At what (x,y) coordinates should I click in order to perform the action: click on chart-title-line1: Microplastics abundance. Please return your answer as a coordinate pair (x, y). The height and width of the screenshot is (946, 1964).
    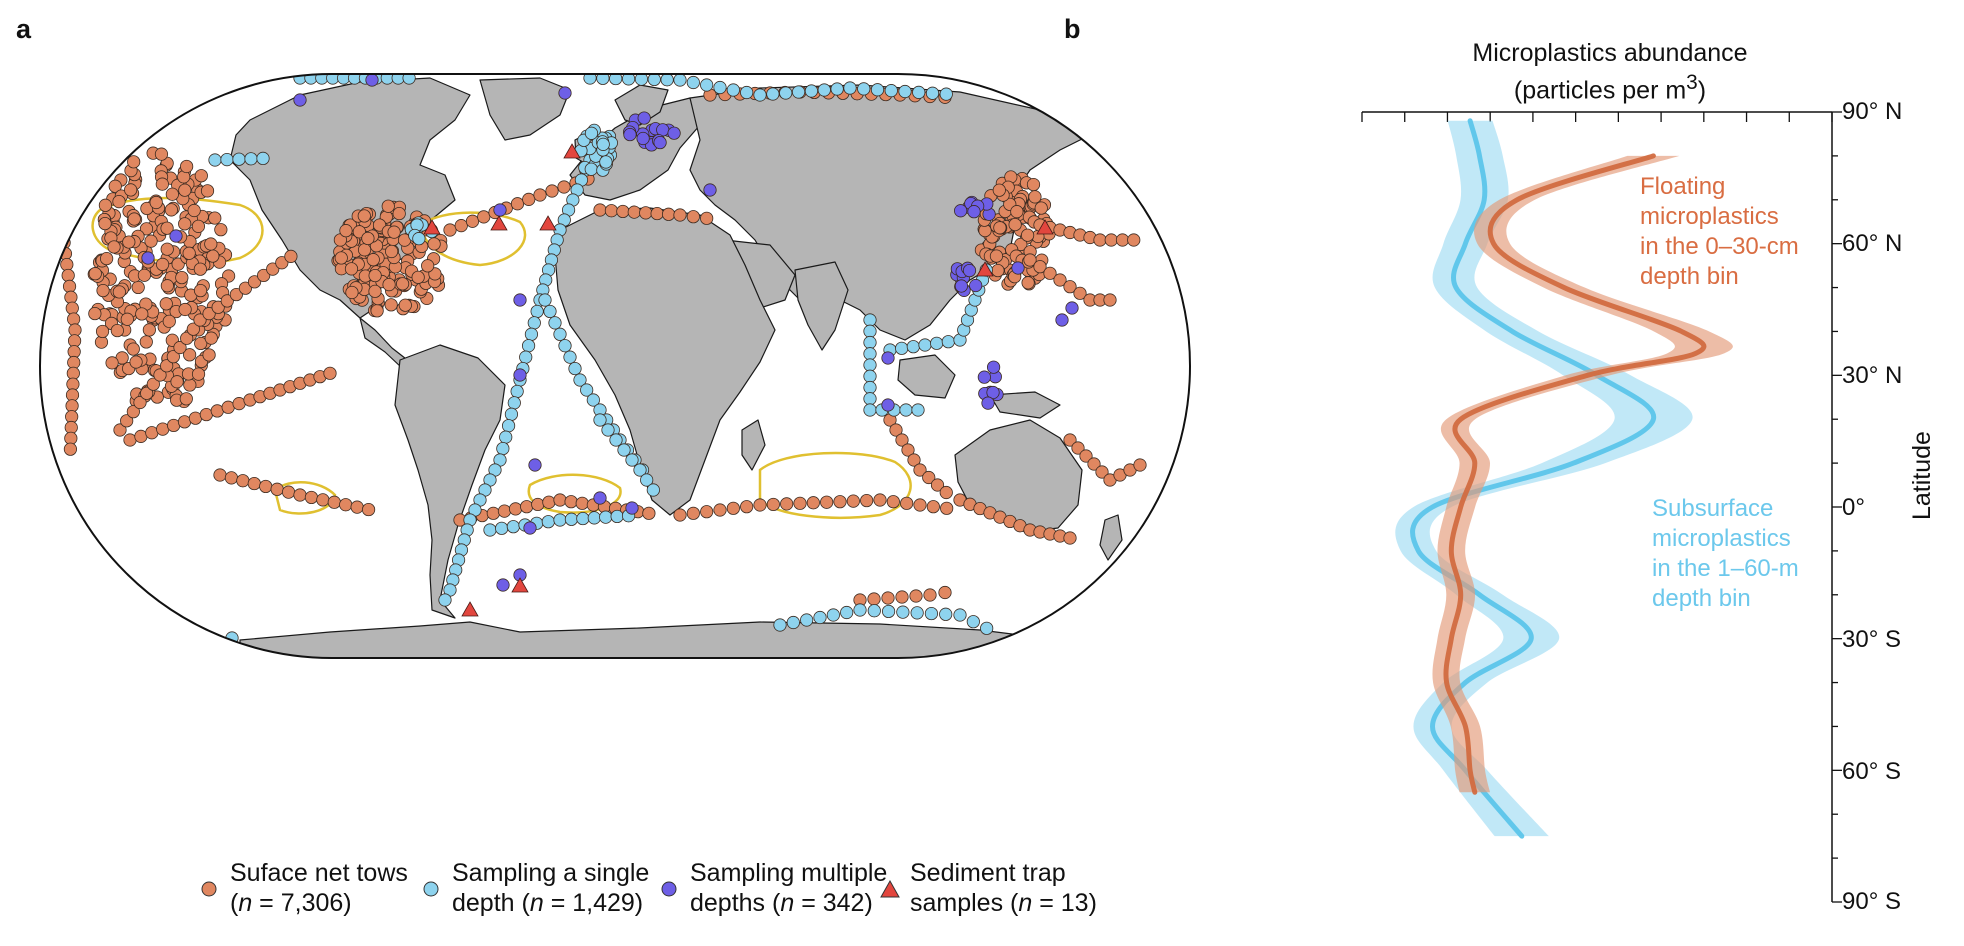
    Looking at the image, I should click on (1610, 53).